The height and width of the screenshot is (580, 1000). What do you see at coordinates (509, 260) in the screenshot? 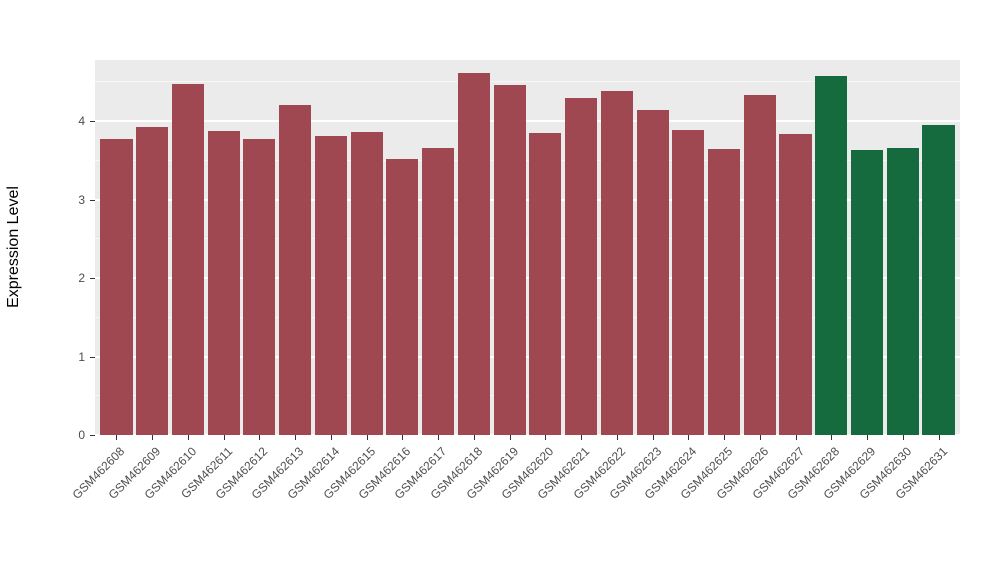
I see `bar-GSM462619` at bounding box center [509, 260].